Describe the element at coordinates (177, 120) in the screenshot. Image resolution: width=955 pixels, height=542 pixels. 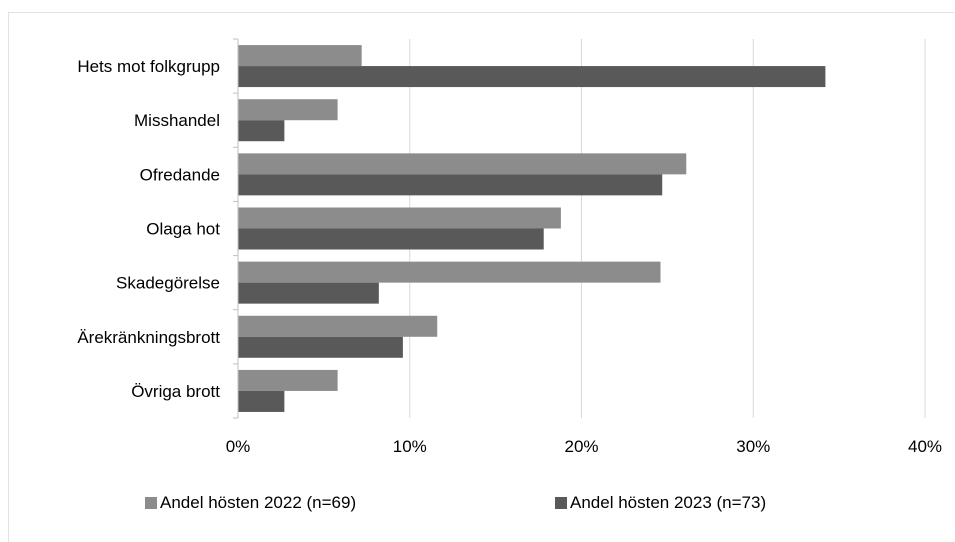
I see `category-label: Misshandel` at that location.